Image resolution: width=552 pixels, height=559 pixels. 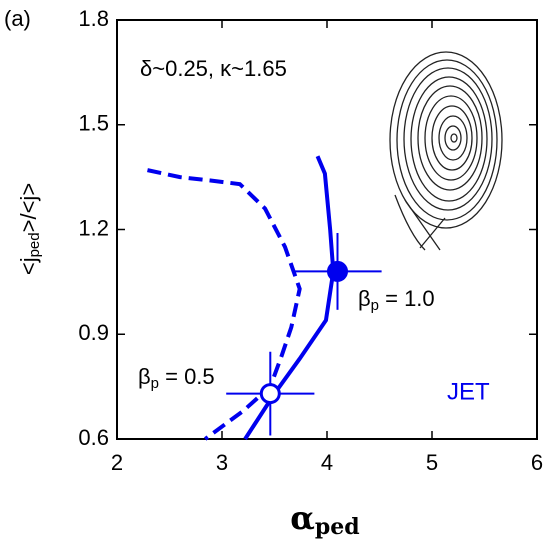 I want to click on x-tick-label: 6, so click(x=537, y=462).